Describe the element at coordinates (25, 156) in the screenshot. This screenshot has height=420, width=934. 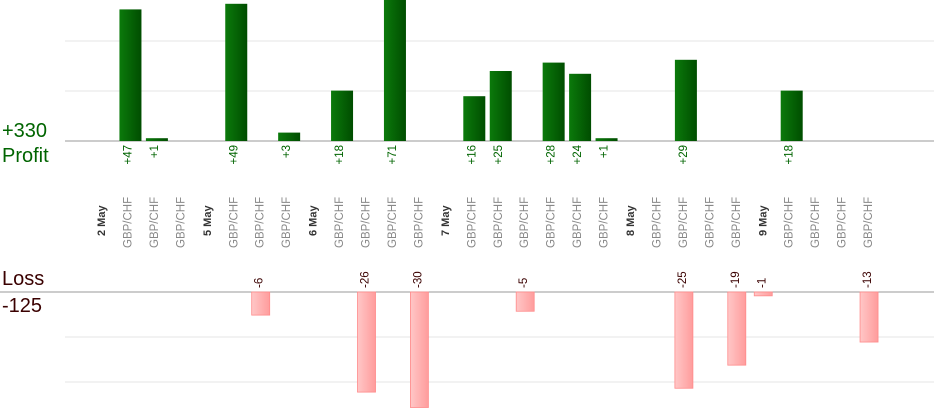
I see `profit-label: Profit` at that location.